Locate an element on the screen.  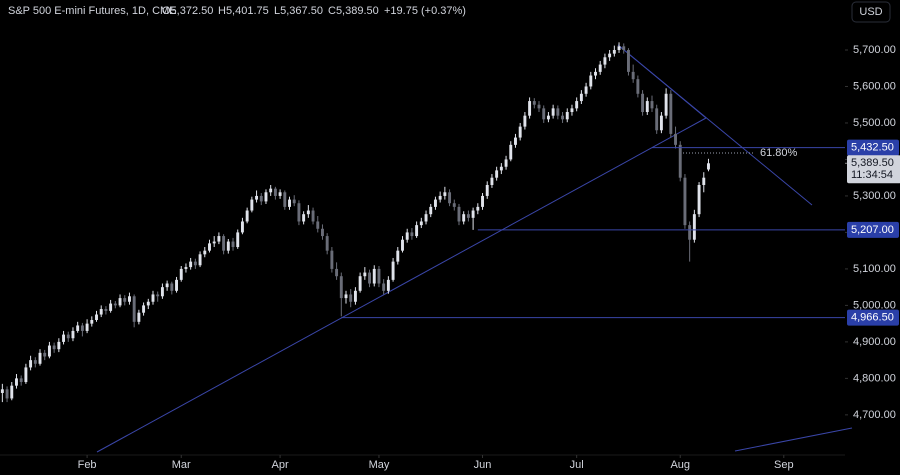
x-tick-label: Aug is located at coordinates (680, 465).